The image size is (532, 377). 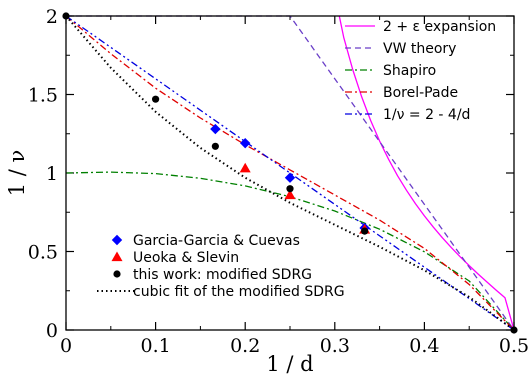 What do you see at coordinates (17, 173) in the screenshot?
I see `y-axis-label: 1 / ν` at bounding box center [17, 173].